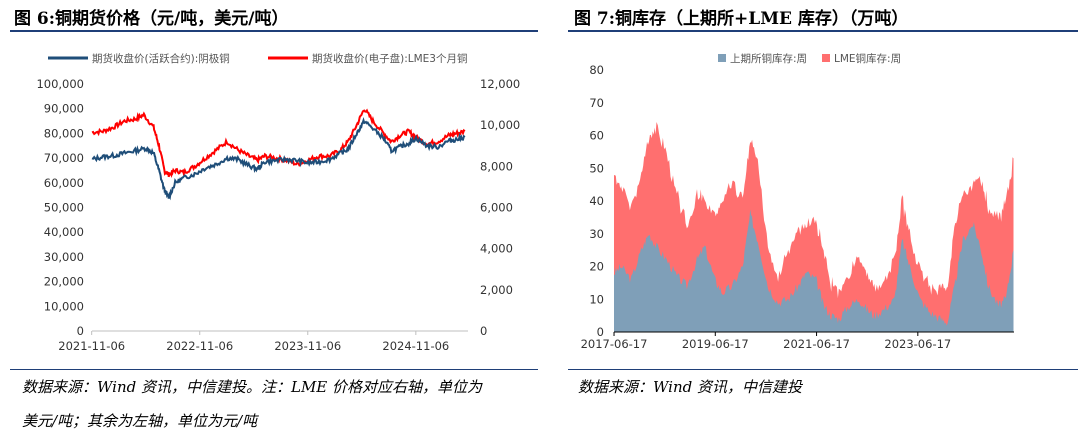 The height and width of the screenshot is (440, 1080). Describe the element at coordinates (596, 136) in the screenshot. I see `y-tick-label: 60` at that location.